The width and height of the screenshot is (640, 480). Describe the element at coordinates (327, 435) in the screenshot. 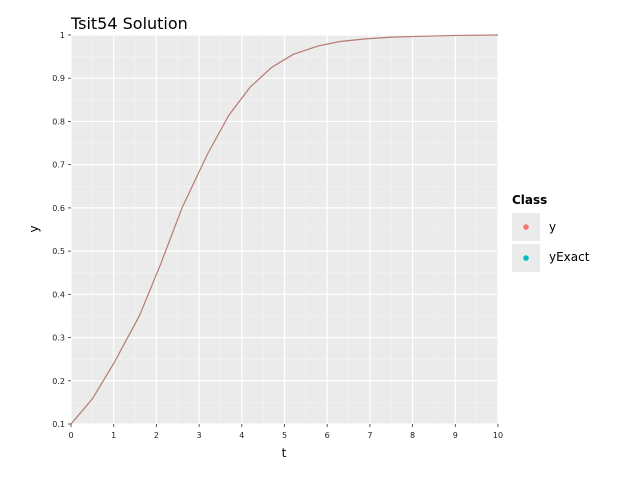

I see `x-tick-label: 6` at that location.